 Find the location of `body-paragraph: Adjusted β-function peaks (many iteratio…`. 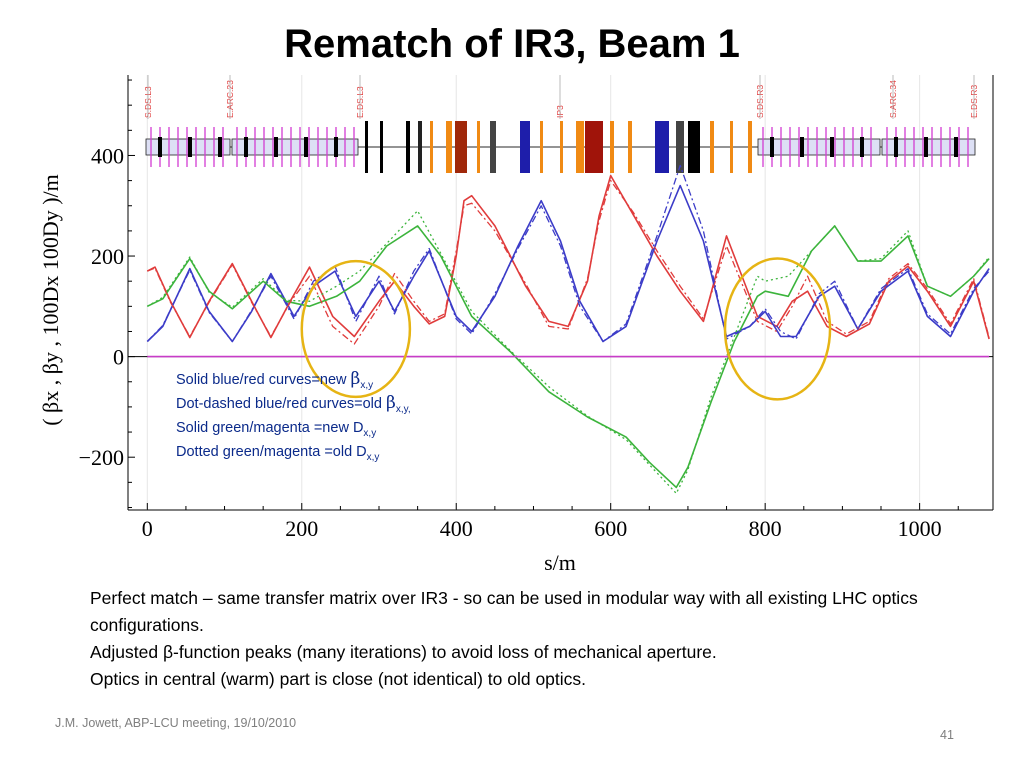

body-paragraph: Adjusted β-function peaks (many iteratio… is located at coordinates (403, 652).